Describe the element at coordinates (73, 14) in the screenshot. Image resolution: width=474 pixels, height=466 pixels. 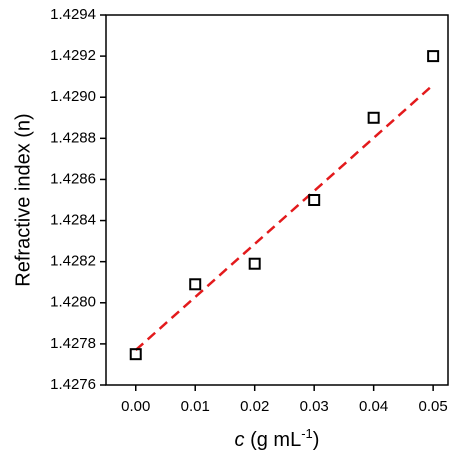
I see `y-tick-label: 1.4294` at that location.